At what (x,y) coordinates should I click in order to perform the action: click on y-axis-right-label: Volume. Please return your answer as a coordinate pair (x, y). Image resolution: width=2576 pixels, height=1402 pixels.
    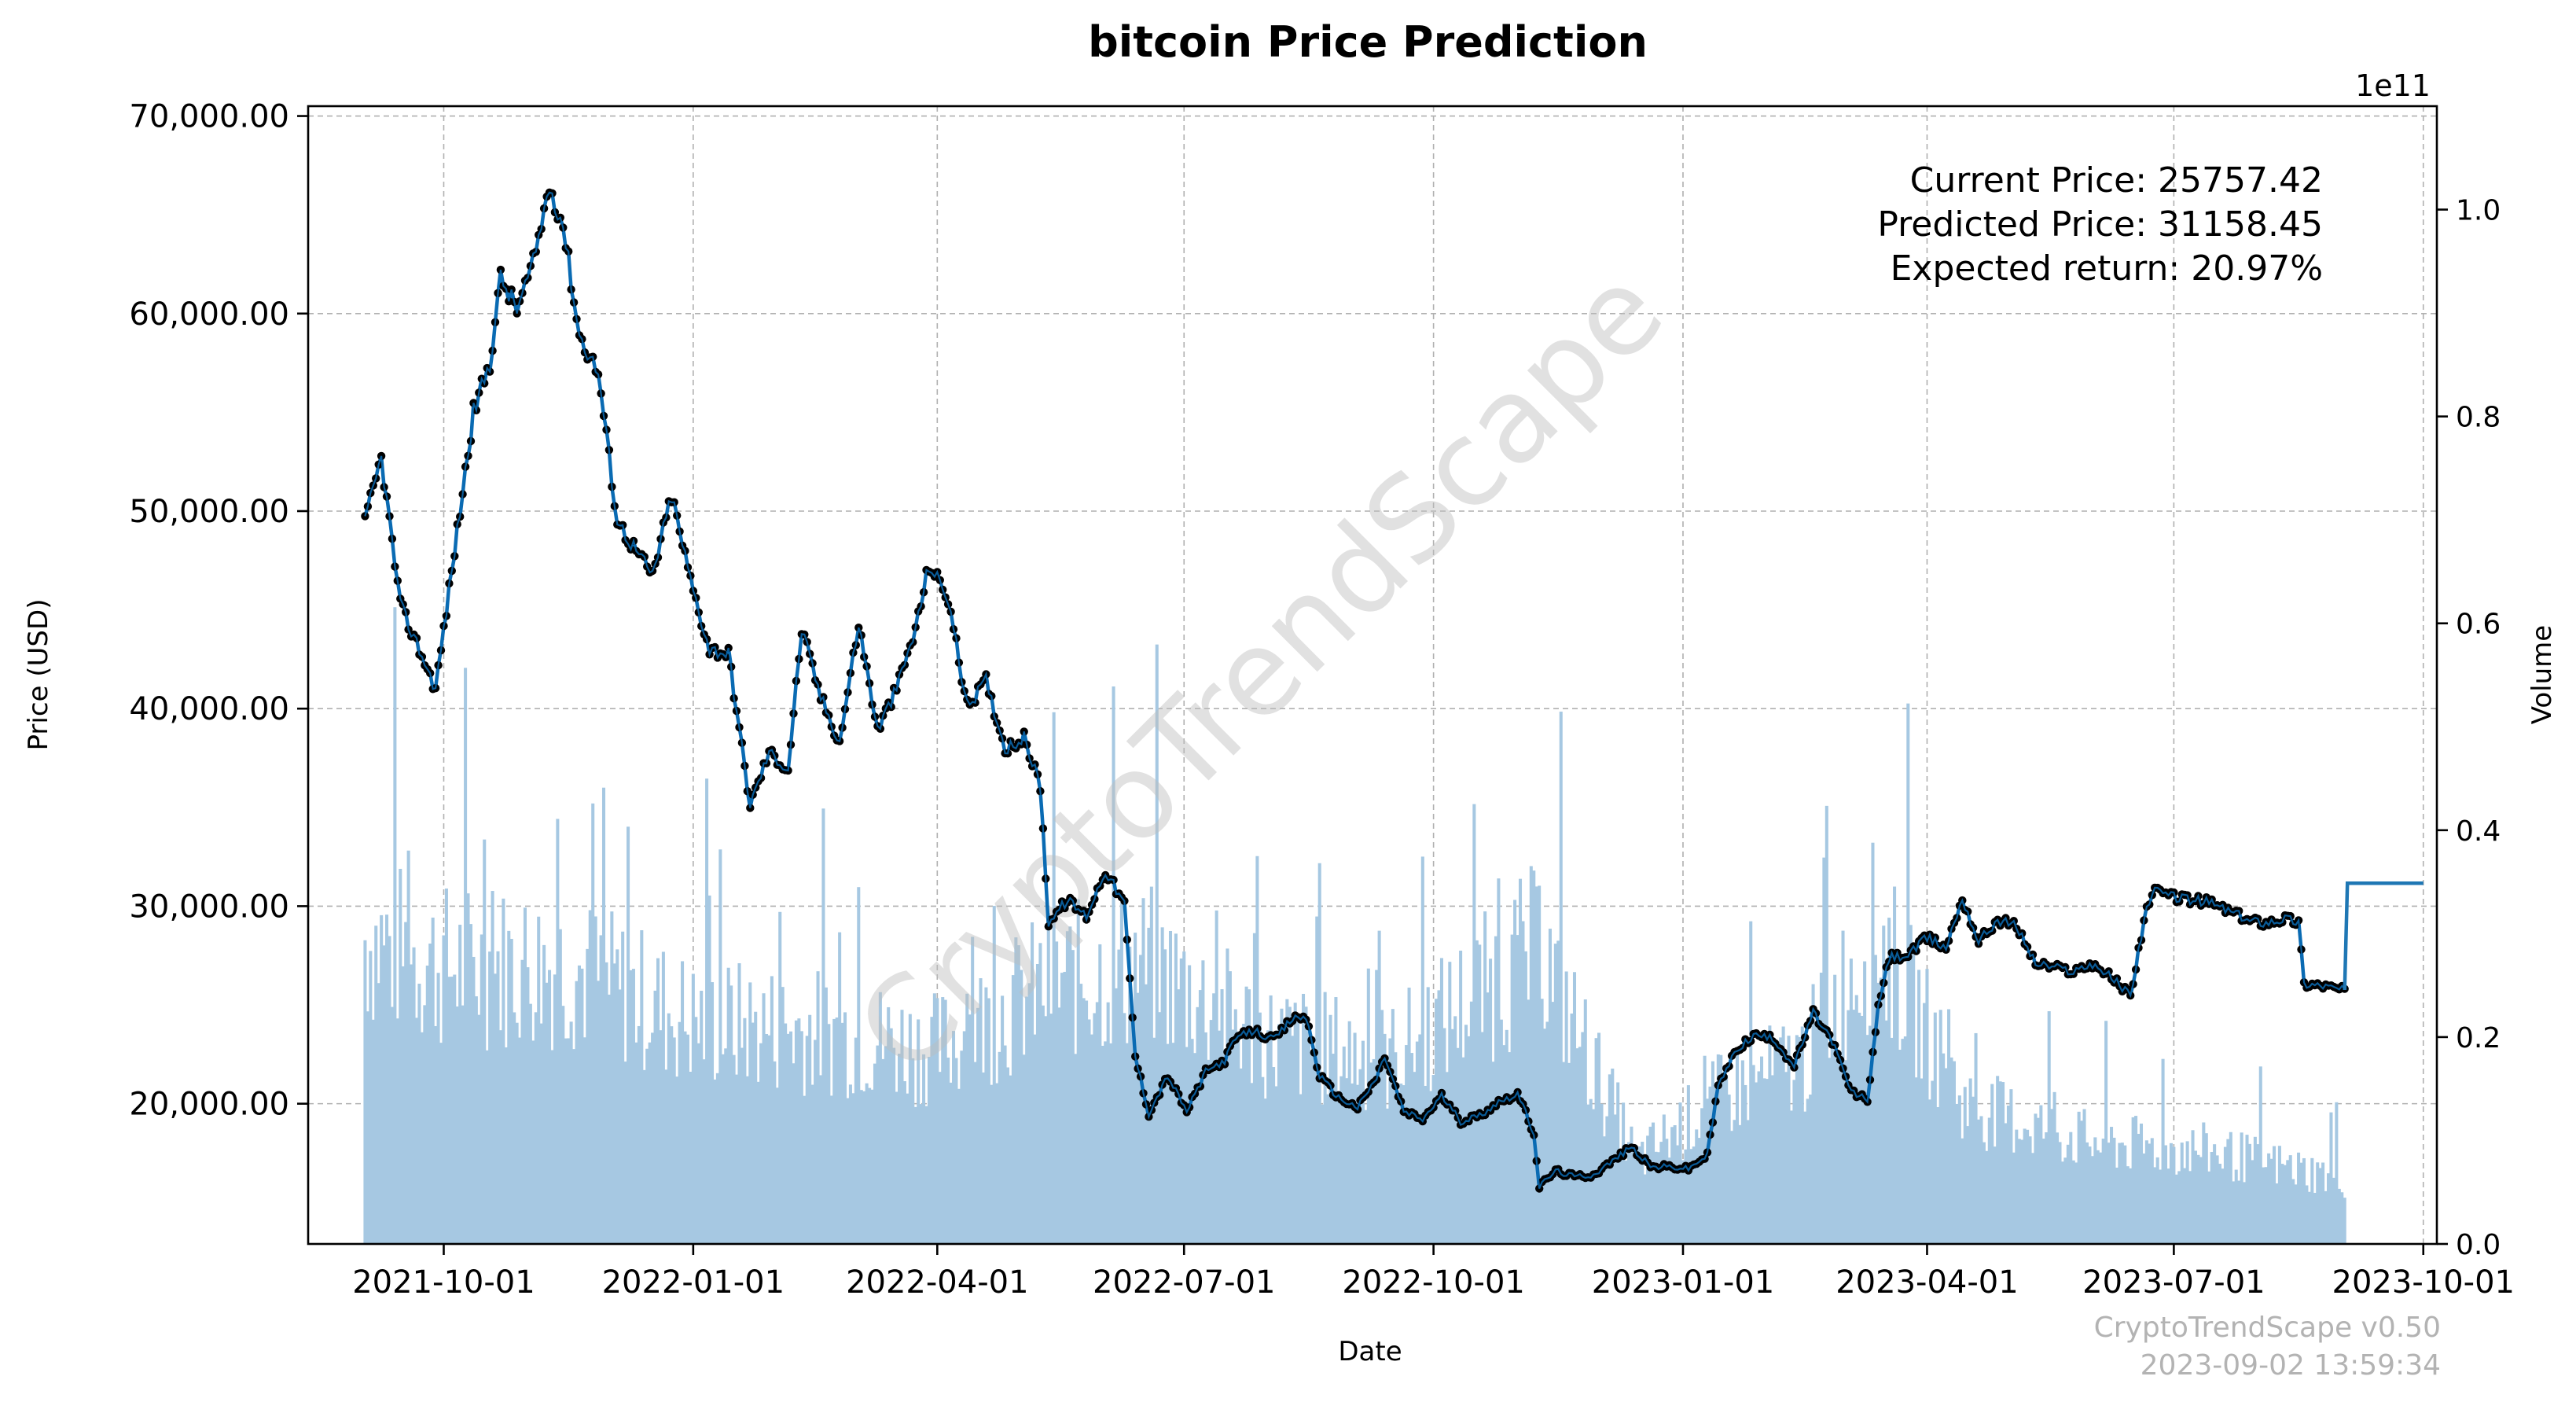
    Looking at the image, I should click on (2542, 675).